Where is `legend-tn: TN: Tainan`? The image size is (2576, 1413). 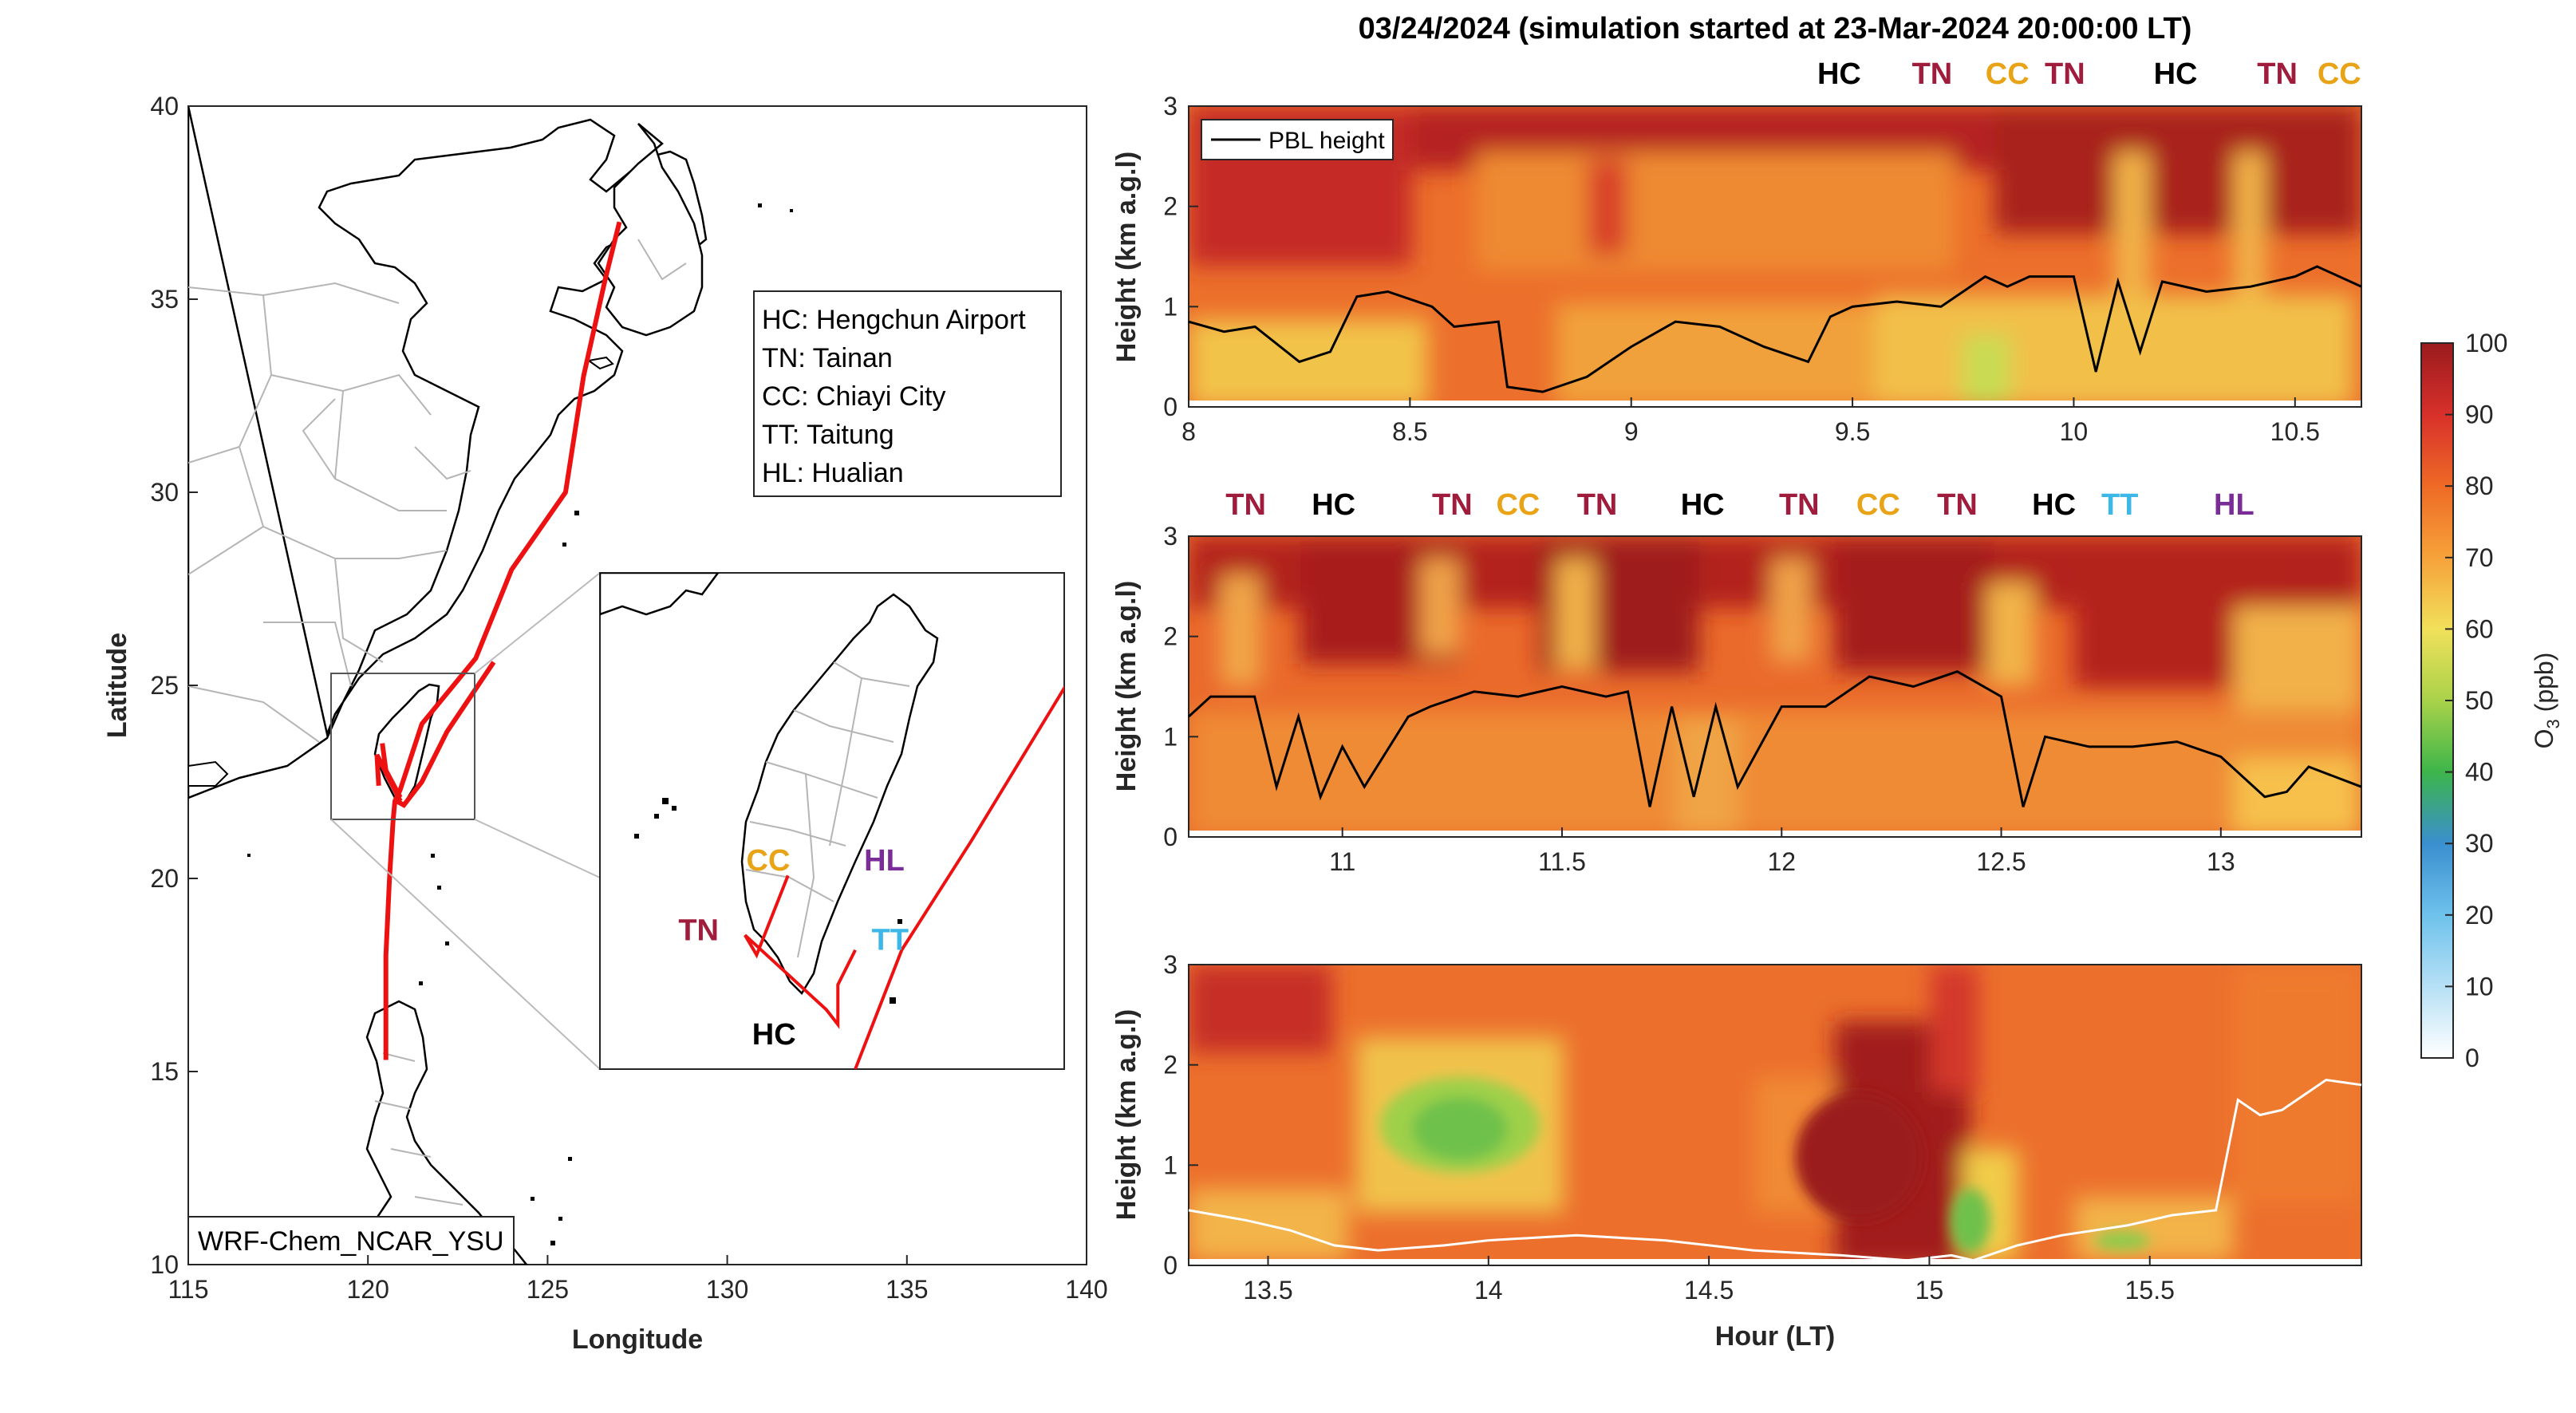
legend-tn: TN: Tainan is located at coordinates (827, 358).